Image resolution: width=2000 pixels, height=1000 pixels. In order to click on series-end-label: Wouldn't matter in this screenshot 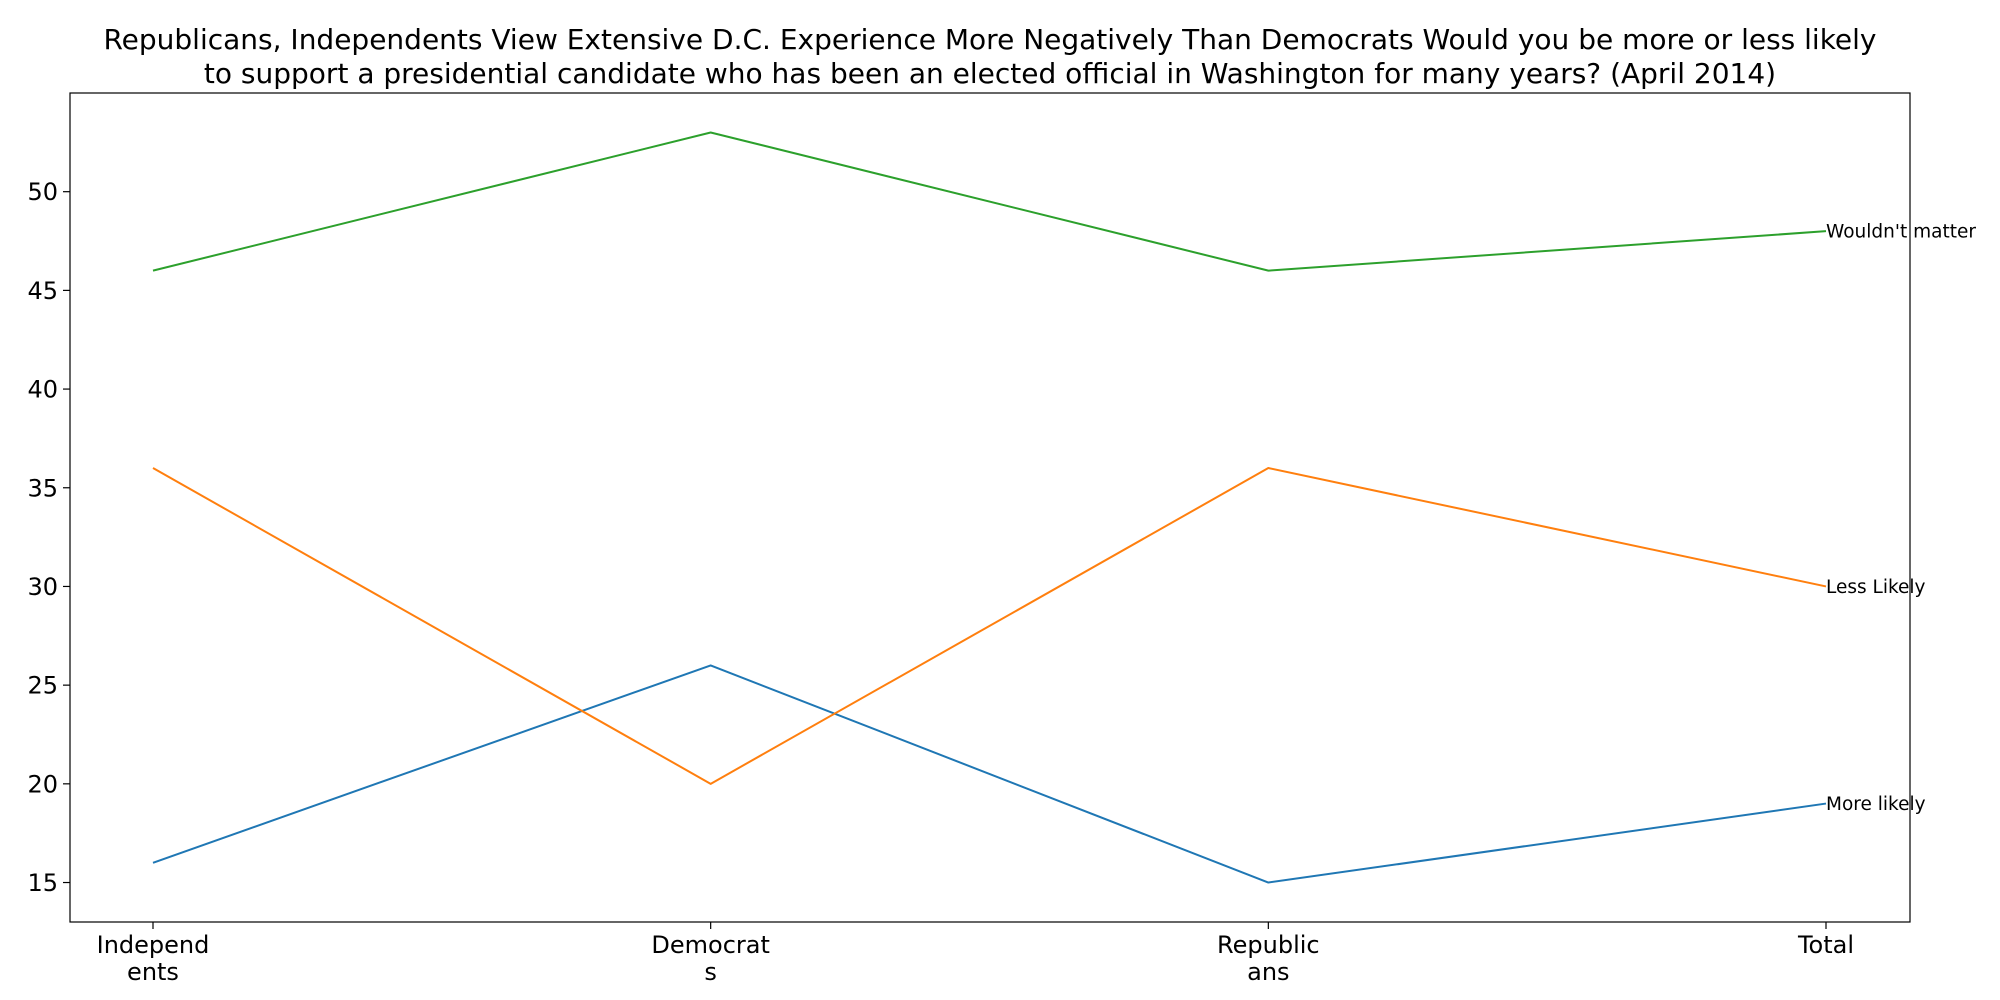, I will do `click(1901, 232)`.